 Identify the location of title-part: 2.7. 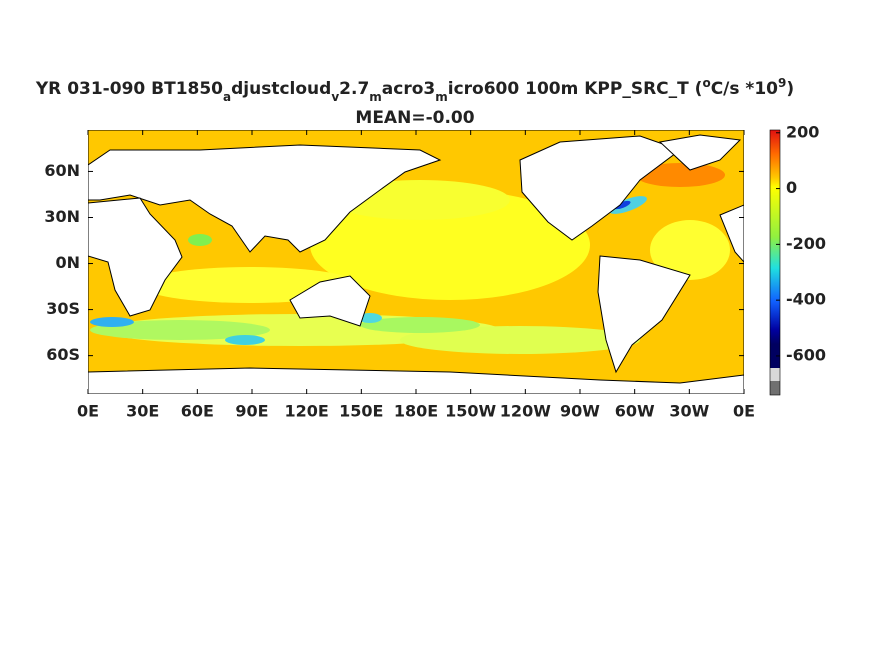
(354, 89).